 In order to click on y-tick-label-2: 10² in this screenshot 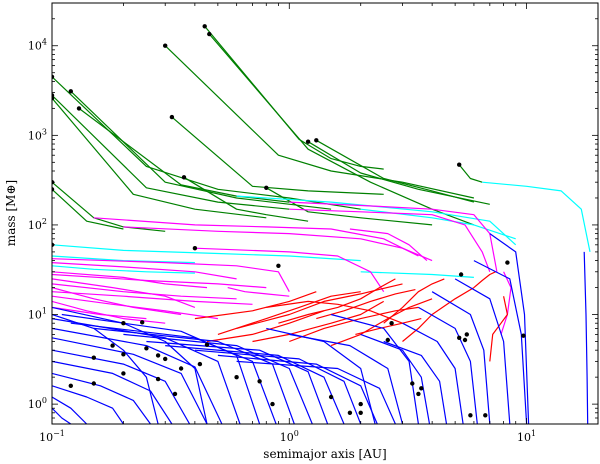, I will do `click(37, 224)`.